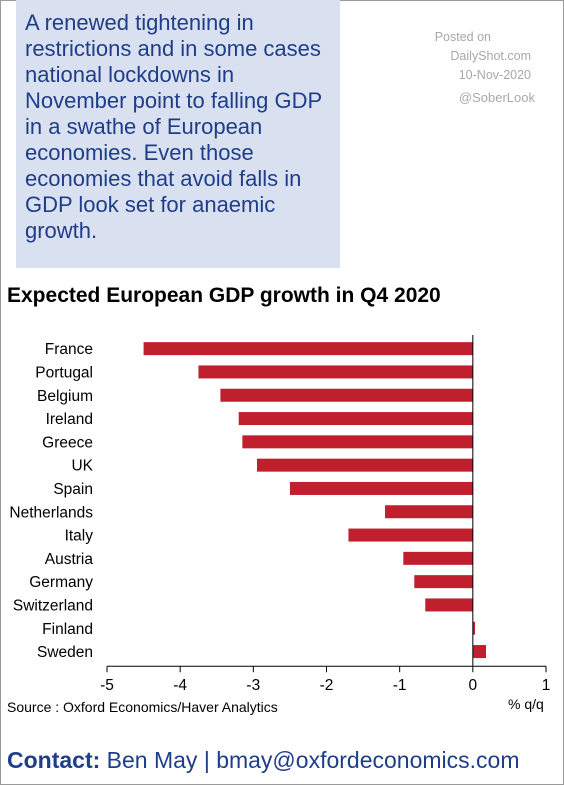 This screenshot has width=564, height=785. I want to click on category-label: Ireland, so click(69, 419).